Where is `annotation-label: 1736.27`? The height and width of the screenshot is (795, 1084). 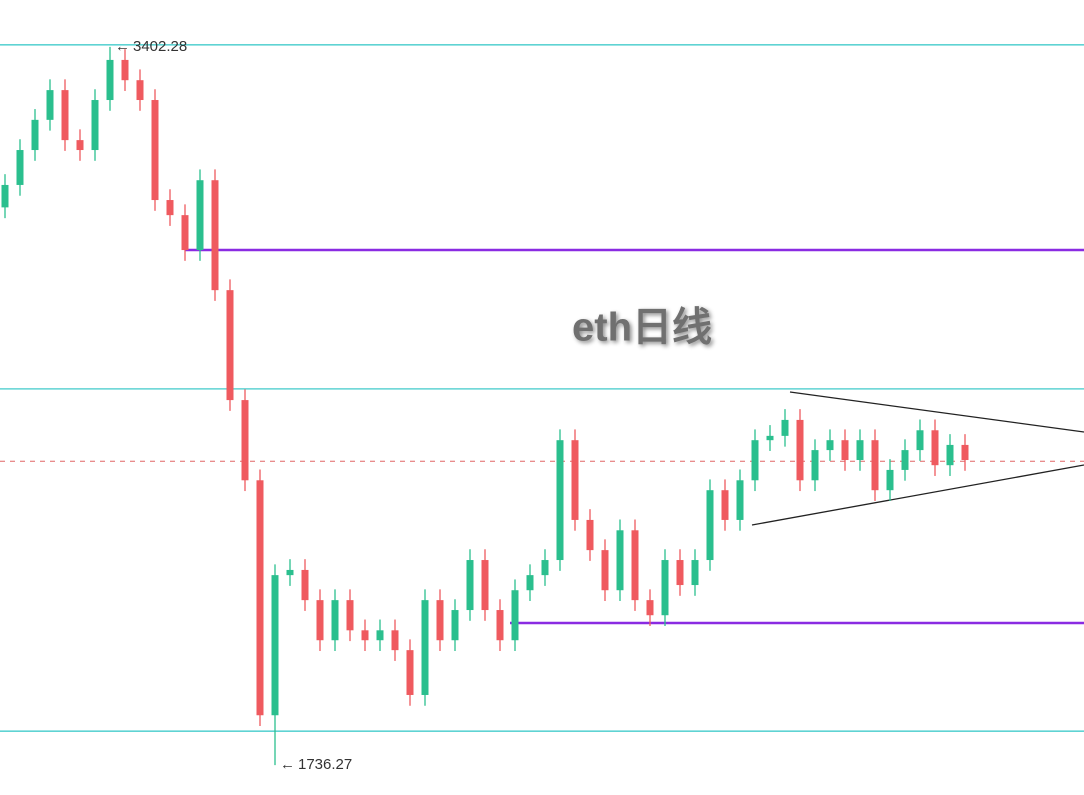 annotation-label: 1736.27 is located at coordinates (325, 764).